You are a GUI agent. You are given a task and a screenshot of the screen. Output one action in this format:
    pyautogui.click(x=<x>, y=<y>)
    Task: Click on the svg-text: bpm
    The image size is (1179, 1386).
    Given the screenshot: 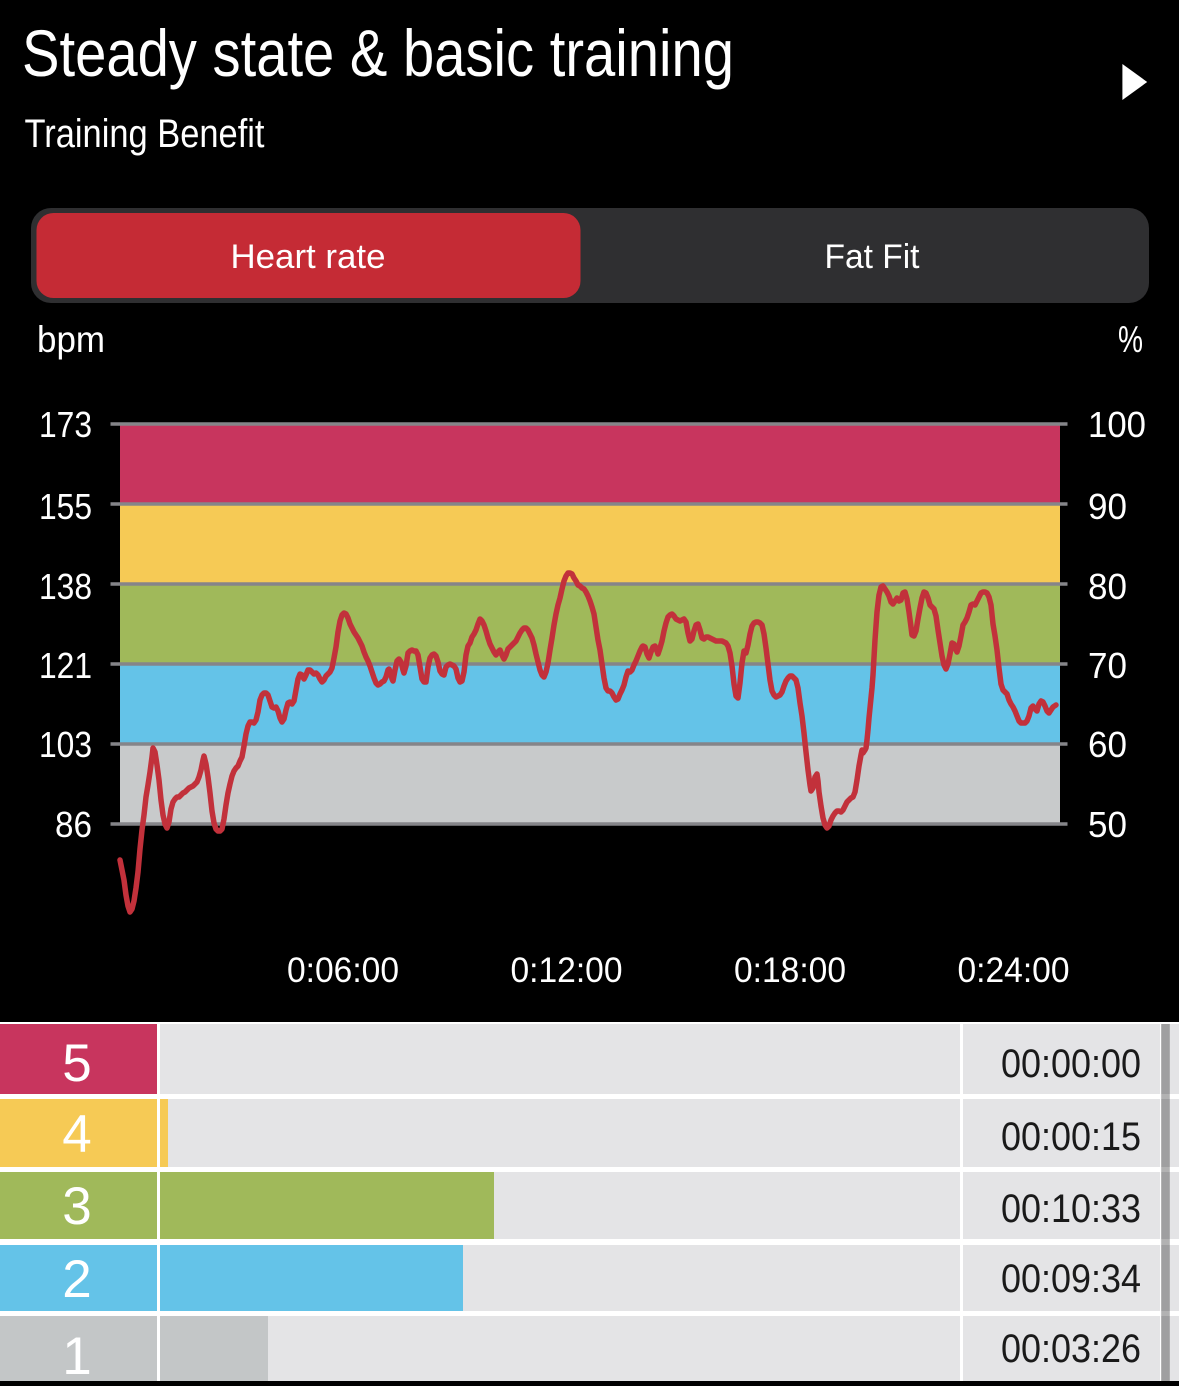 What is the action you would take?
    pyautogui.click(x=71, y=339)
    